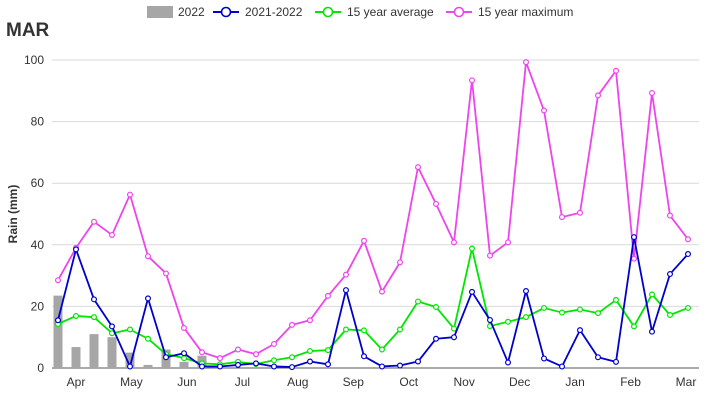  I want to click on legend-label-15-year-maximum: 15 year maximum, so click(525, 12).